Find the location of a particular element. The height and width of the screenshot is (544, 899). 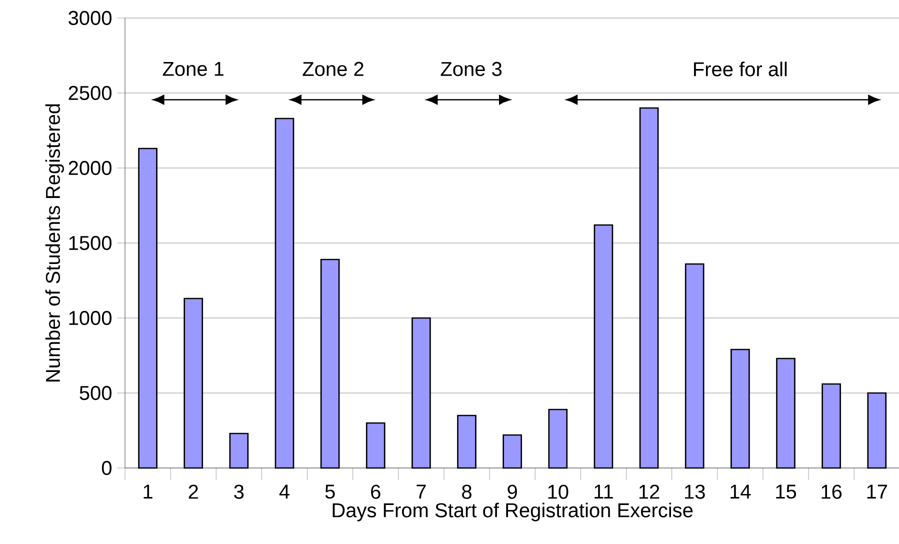

annotation: Zone 3 is located at coordinates (471, 69).